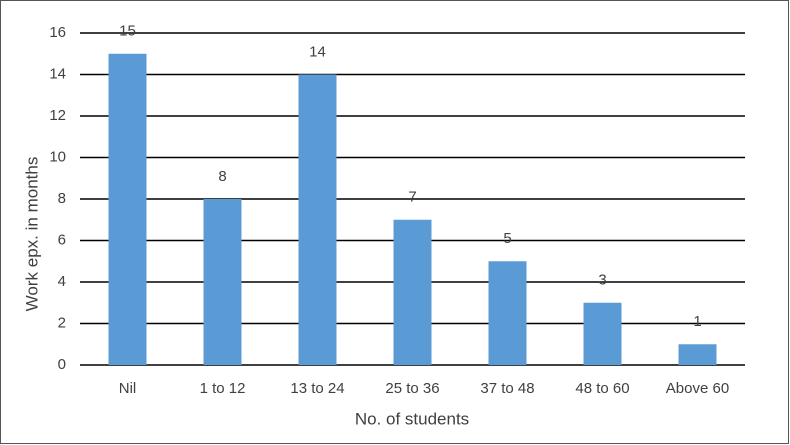 This screenshot has width=790, height=445. I want to click on x-tick-label: Nil, so click(128, 388).